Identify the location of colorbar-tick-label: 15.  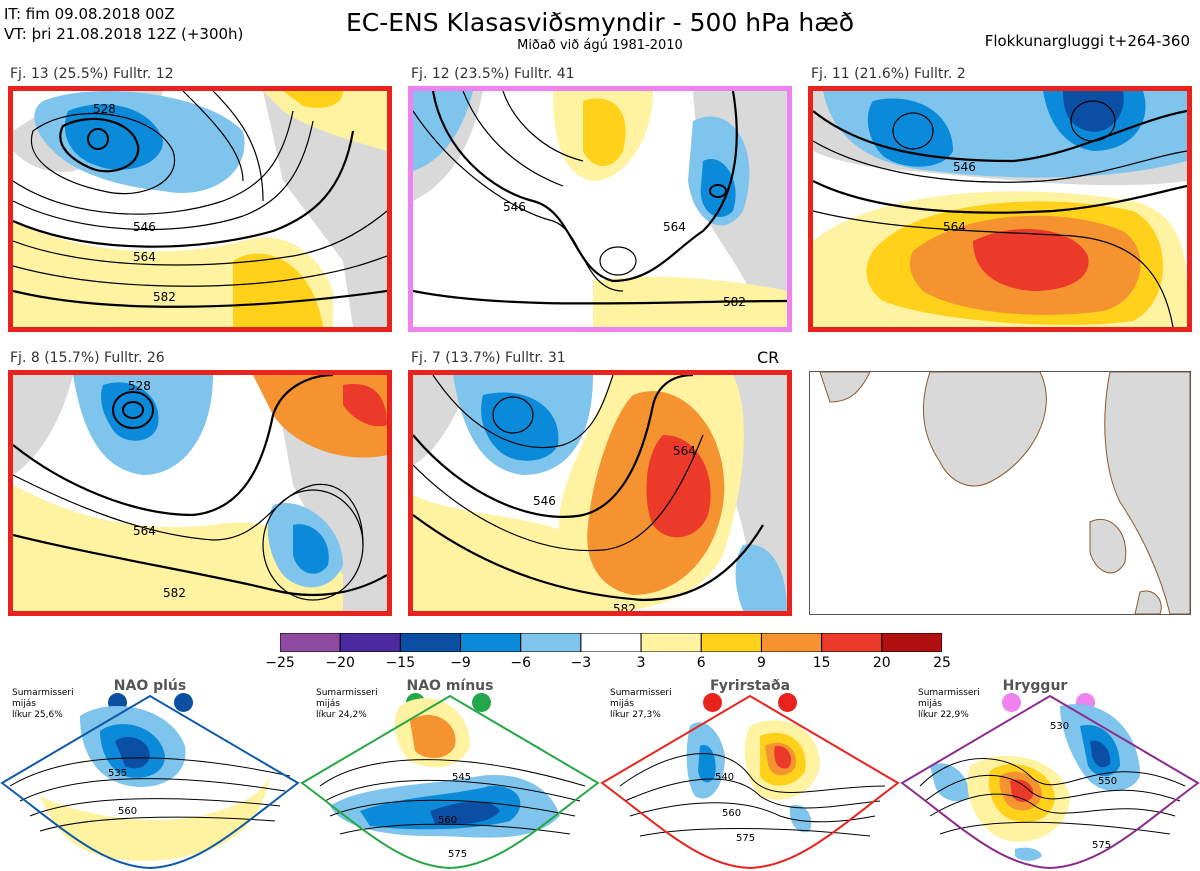
(821, 663).